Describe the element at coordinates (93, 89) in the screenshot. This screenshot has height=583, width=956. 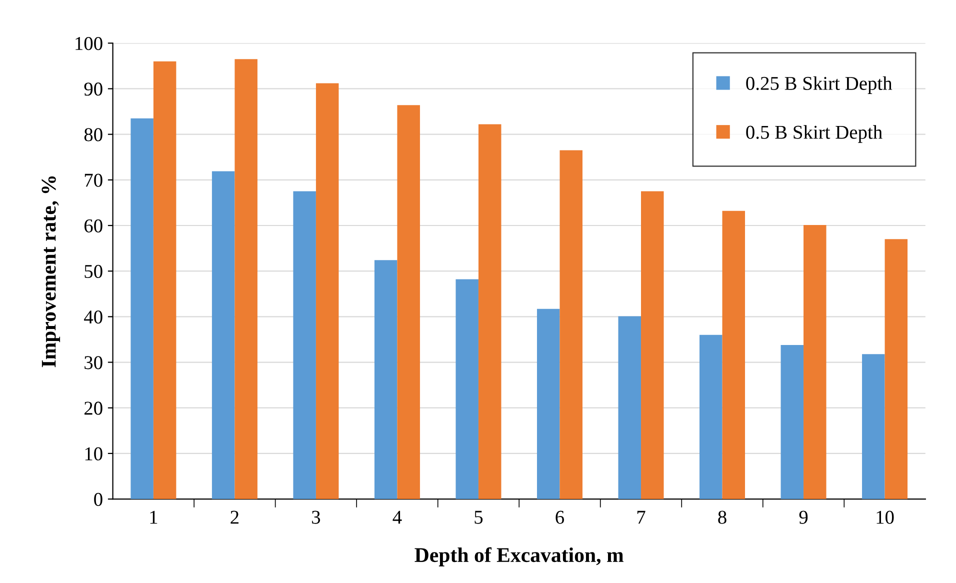
I see `y-tick-label: 90` at that location.